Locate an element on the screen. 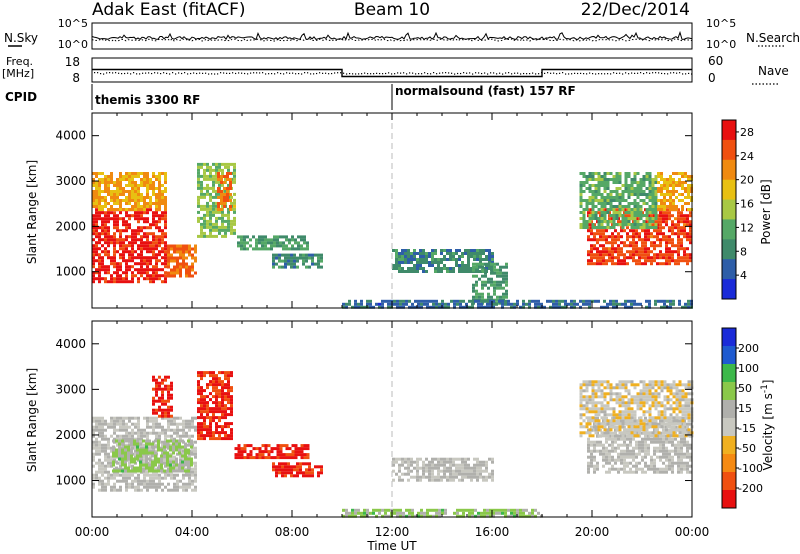 Image resolution: width=800 pixels, height=554 pixels. beam-title: Beam 10 is located at coordinates (392, 10).